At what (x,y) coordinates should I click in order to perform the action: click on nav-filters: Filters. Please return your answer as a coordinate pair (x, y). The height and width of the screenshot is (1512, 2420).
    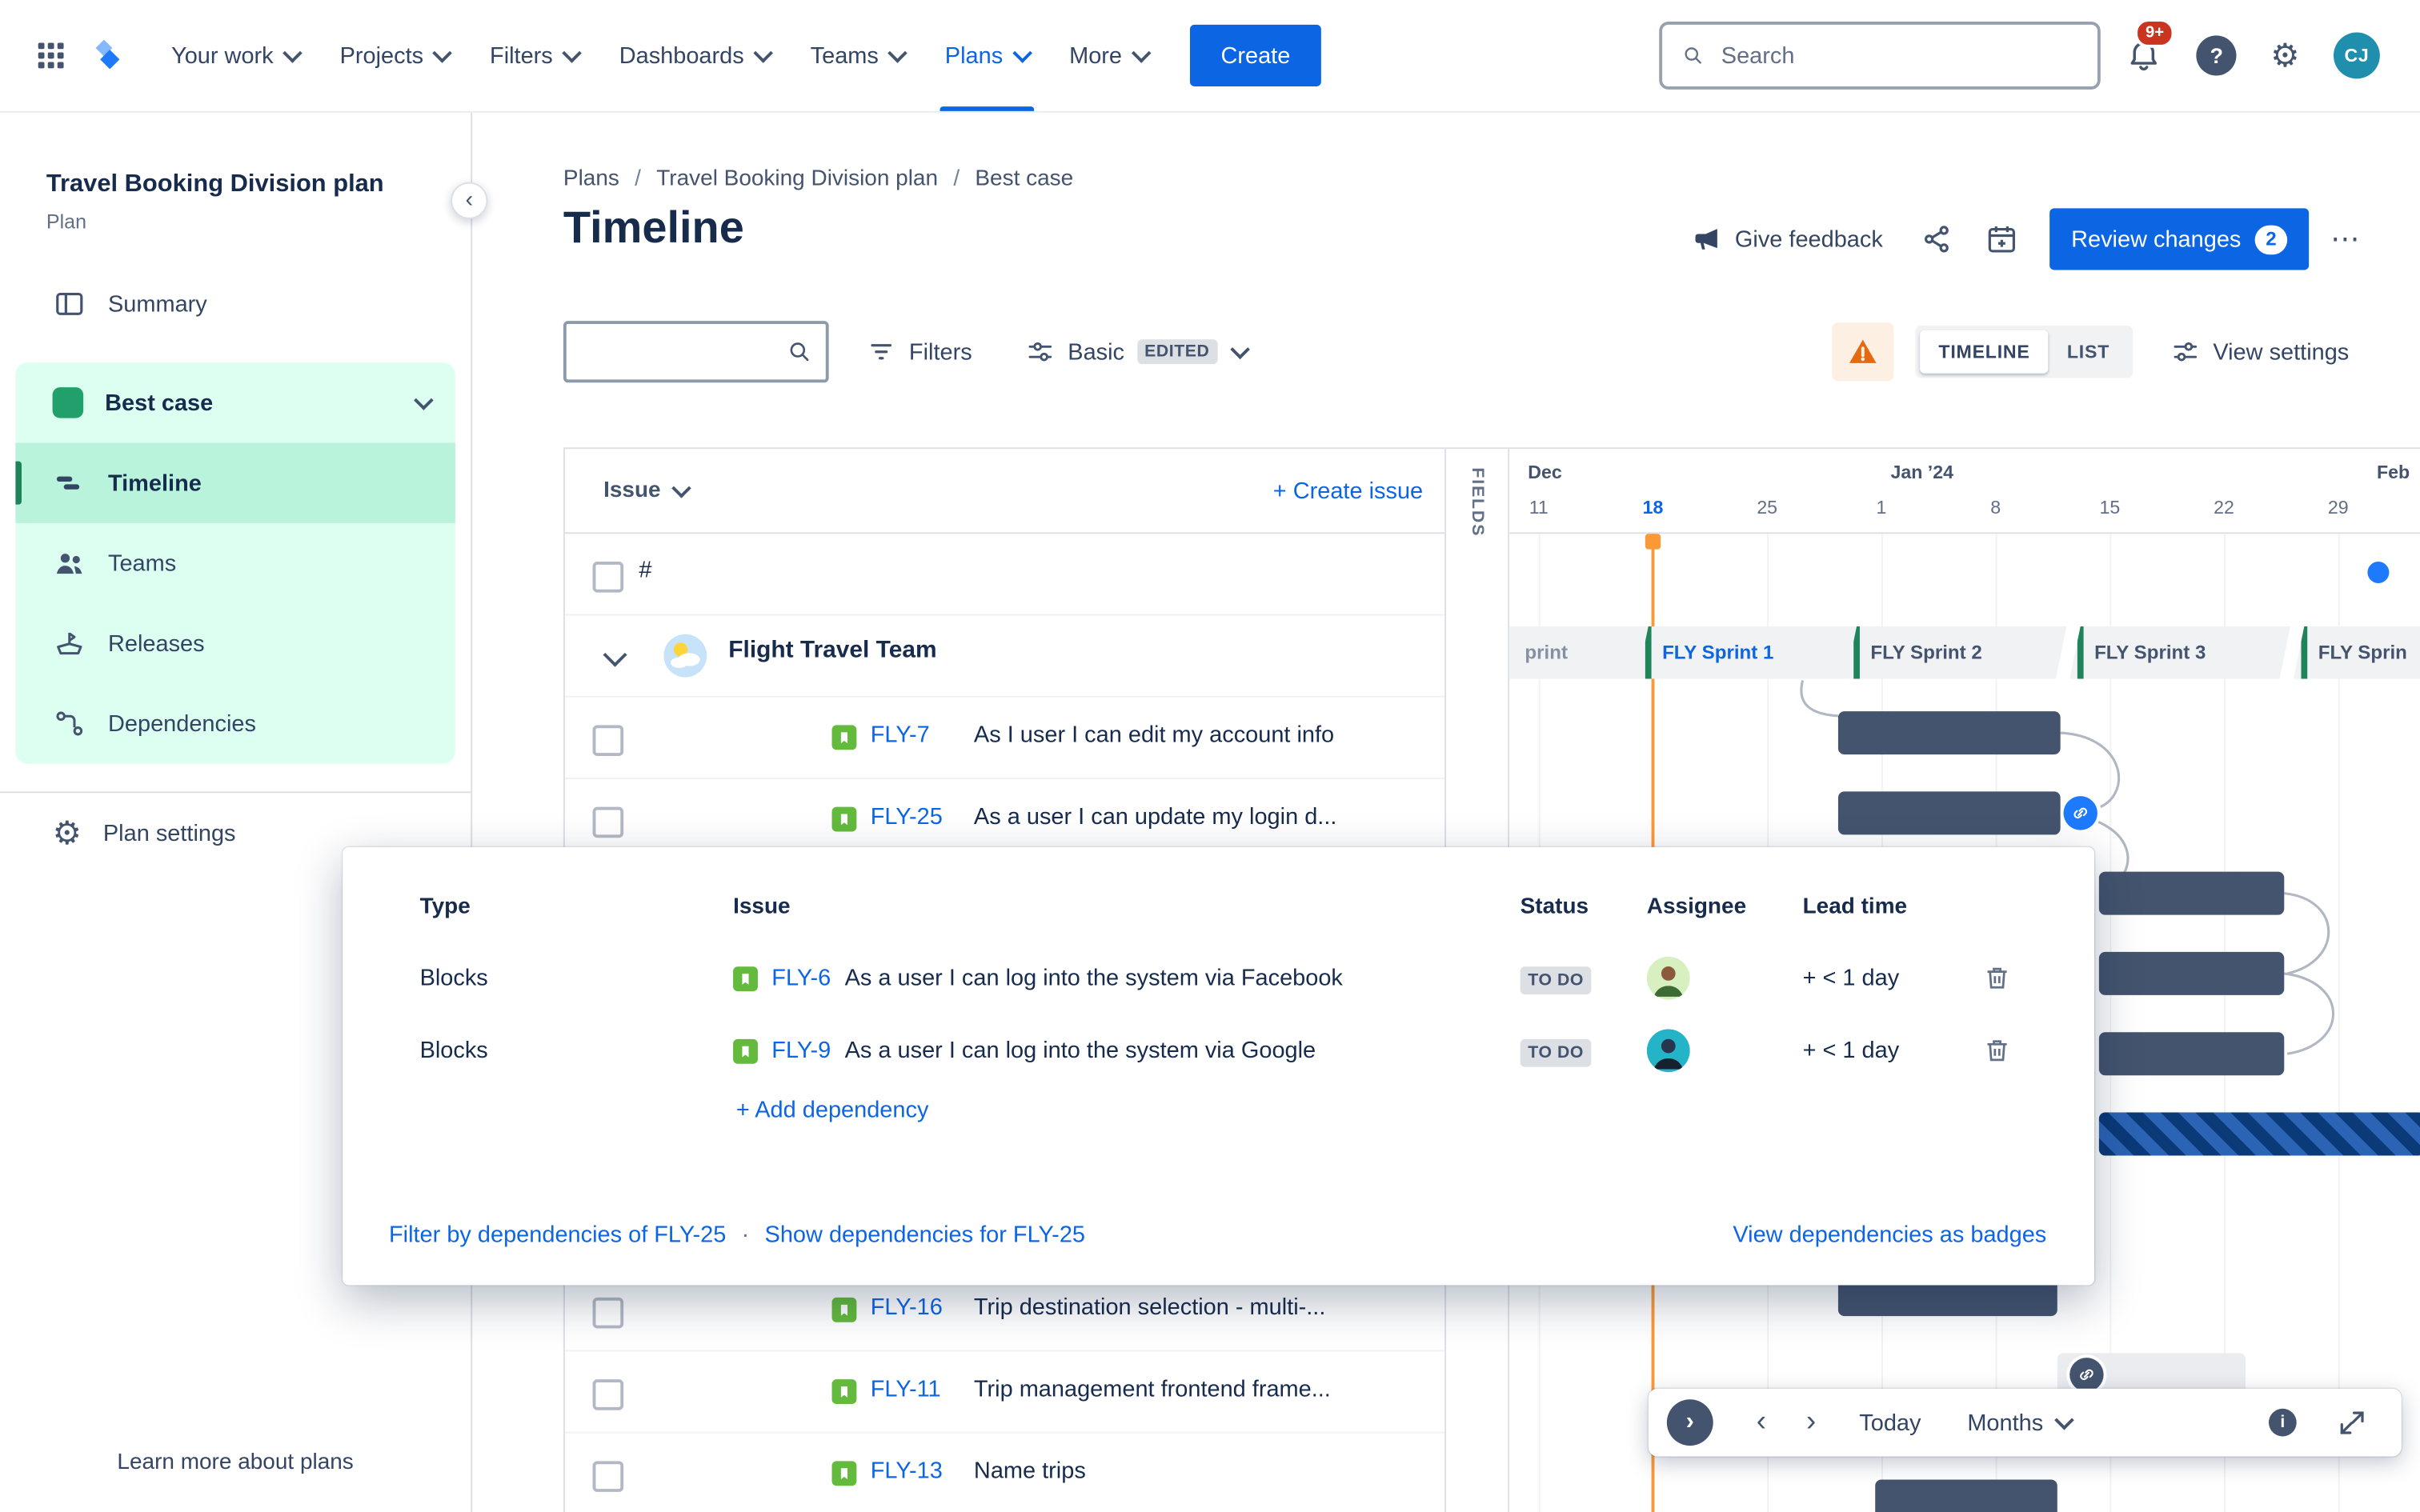
    Looking at the image, I should click on (534, 55).